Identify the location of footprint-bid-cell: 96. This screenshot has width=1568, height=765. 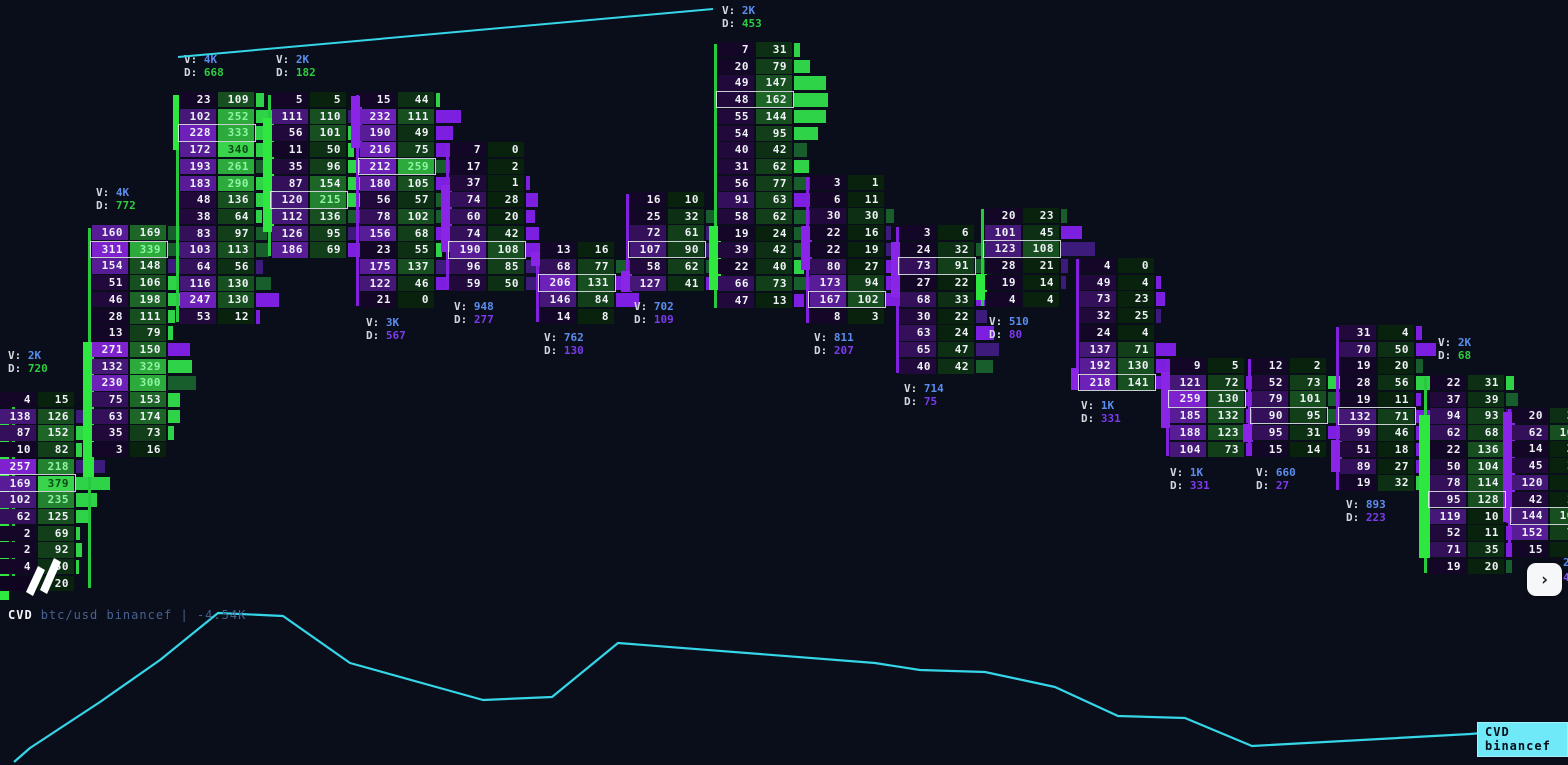
(468, 266).